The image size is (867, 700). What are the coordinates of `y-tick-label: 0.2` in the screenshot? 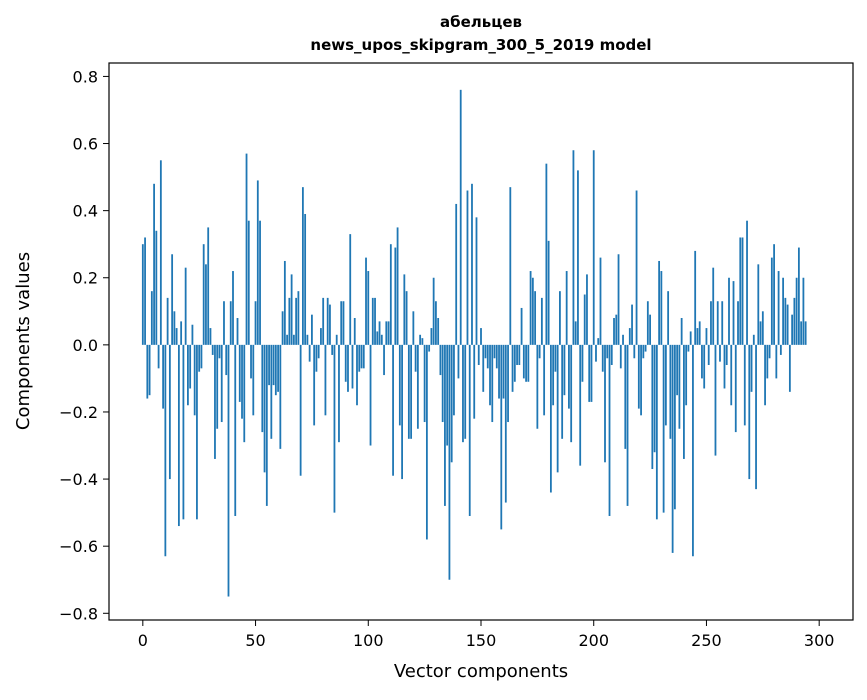 It's located at (85, 278).